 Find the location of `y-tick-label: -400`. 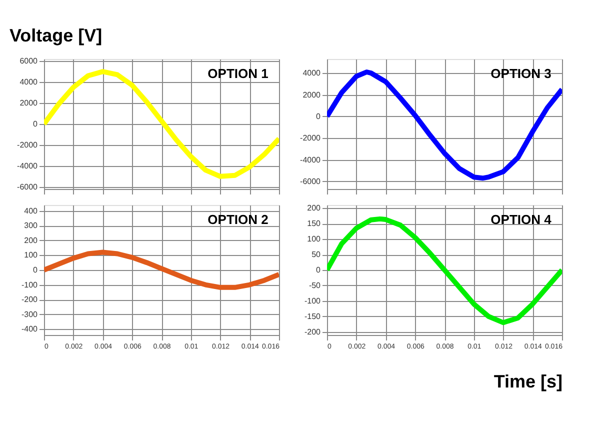

y-tick-label: -400 is located at coordinates (29, 329).